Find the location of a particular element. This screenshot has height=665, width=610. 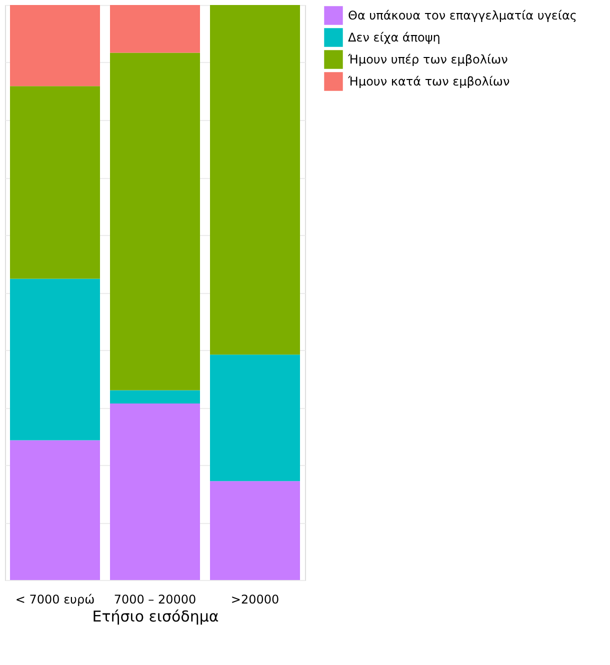

legend-label: Δεν είχα άποψη is located at coordinates (394, 37).